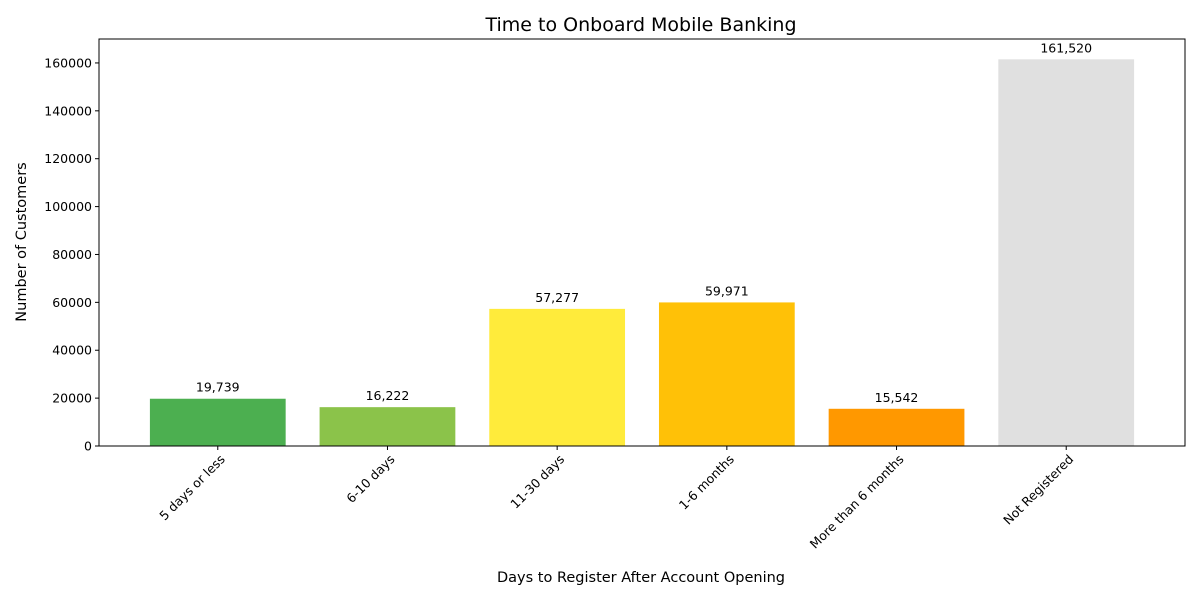 The image size is (1200, 600). I want to click on data-label-5: 15,542, so click(897, 397).